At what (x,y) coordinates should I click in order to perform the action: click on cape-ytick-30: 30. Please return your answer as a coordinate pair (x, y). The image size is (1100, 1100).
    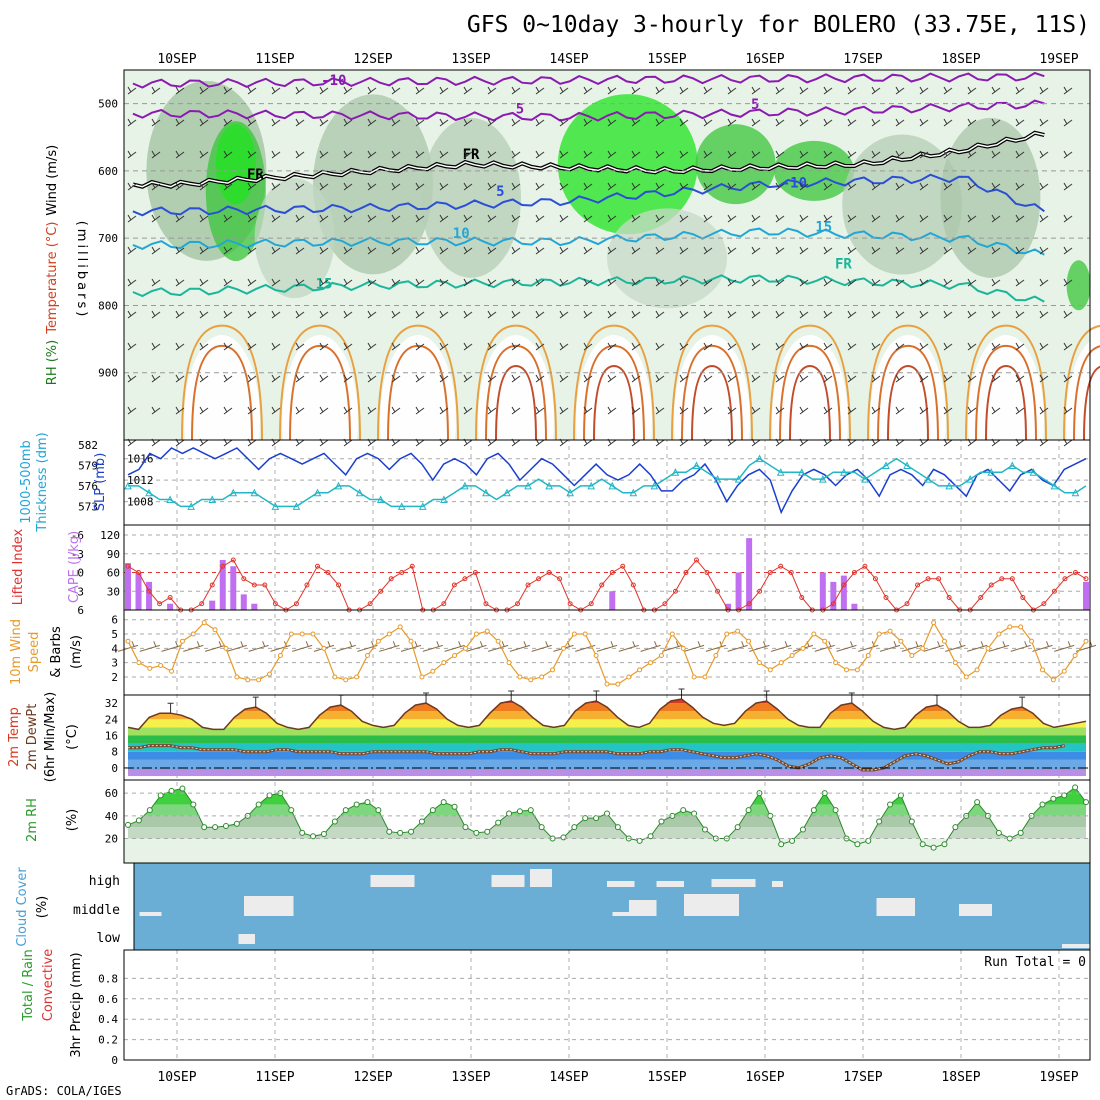
    Looking at the image, I should click on (113, 591).